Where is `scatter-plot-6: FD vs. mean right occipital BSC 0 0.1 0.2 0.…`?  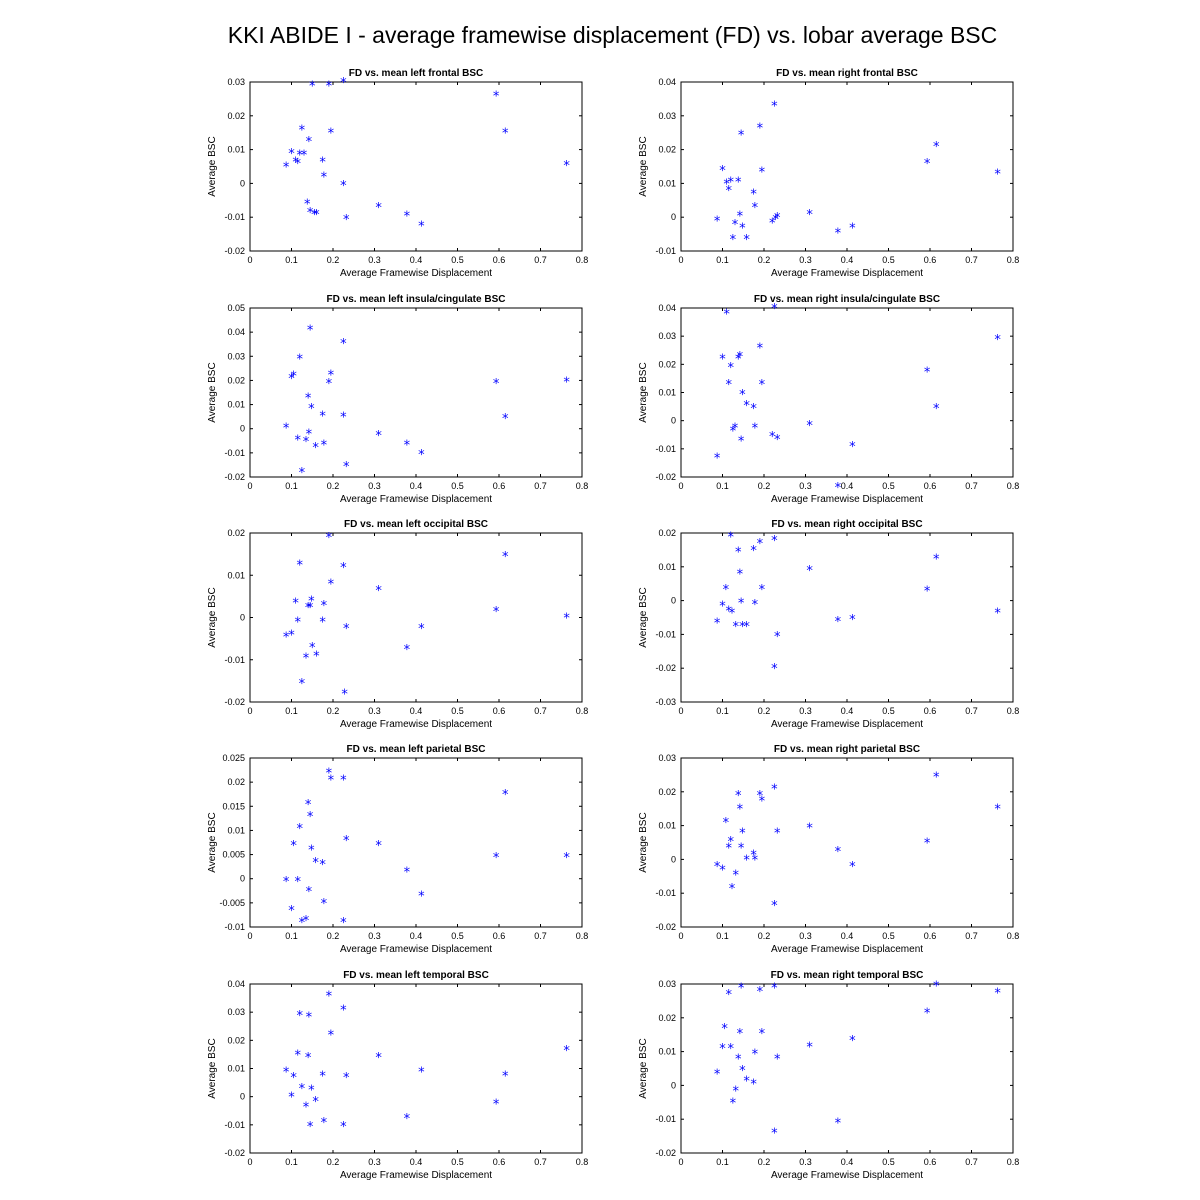 scatter-plot-6: FD vs. mean right occipital BSC 0 0.1 0.2 0.… is located at coordinates (828, 624).